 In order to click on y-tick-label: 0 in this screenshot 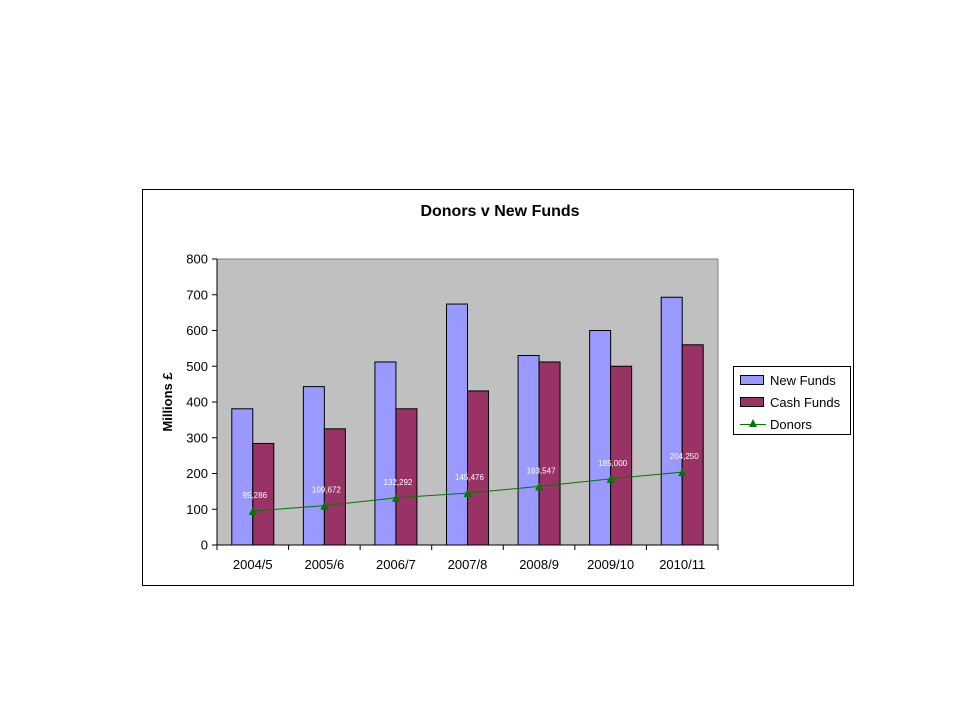, I will do `click(204, 545)`.